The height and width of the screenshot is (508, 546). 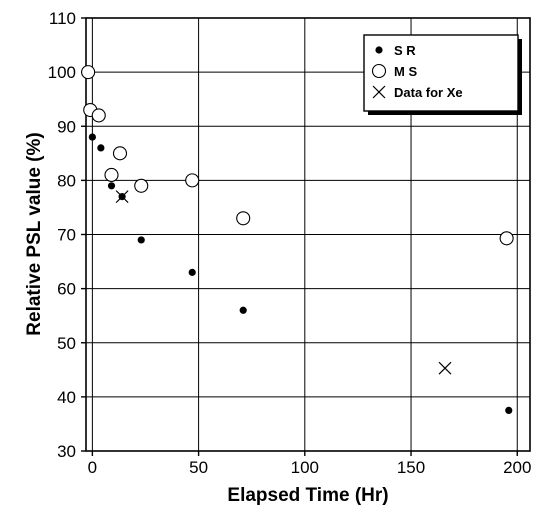 What do you see at coordinates (66, 126) in the screenshot?
I see `y-tick-label: 90` at bounding box center [66, 126].